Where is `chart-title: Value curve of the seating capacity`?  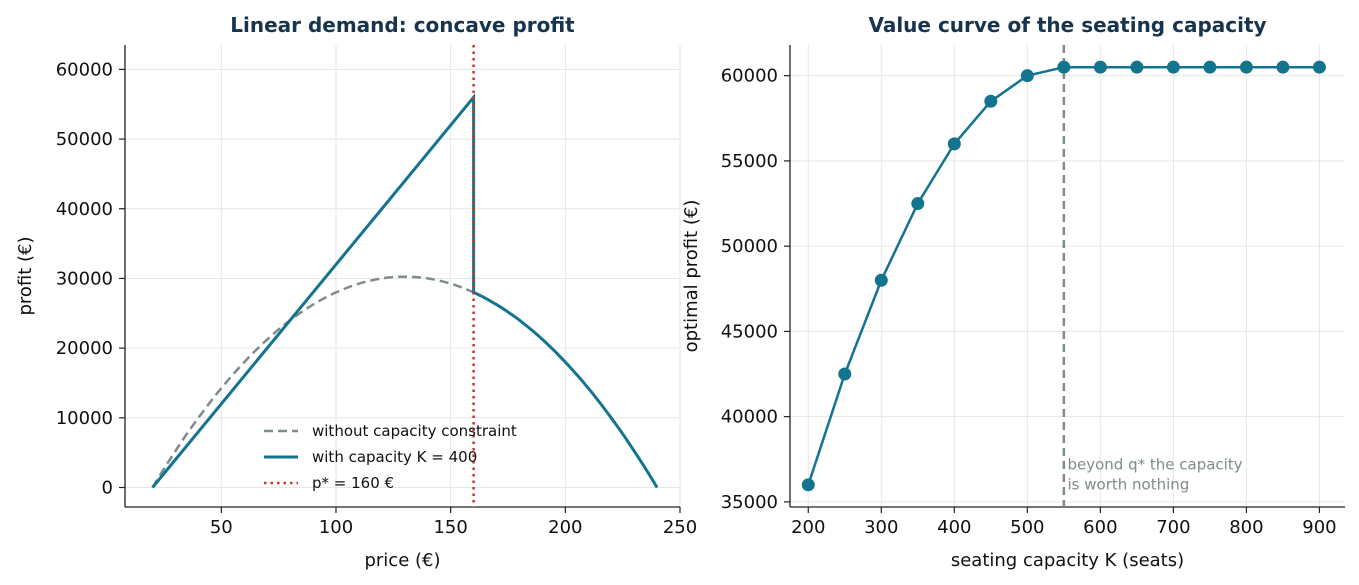
chart-title: Value curve of the seating capacity is located at coordinates (1067, 25).